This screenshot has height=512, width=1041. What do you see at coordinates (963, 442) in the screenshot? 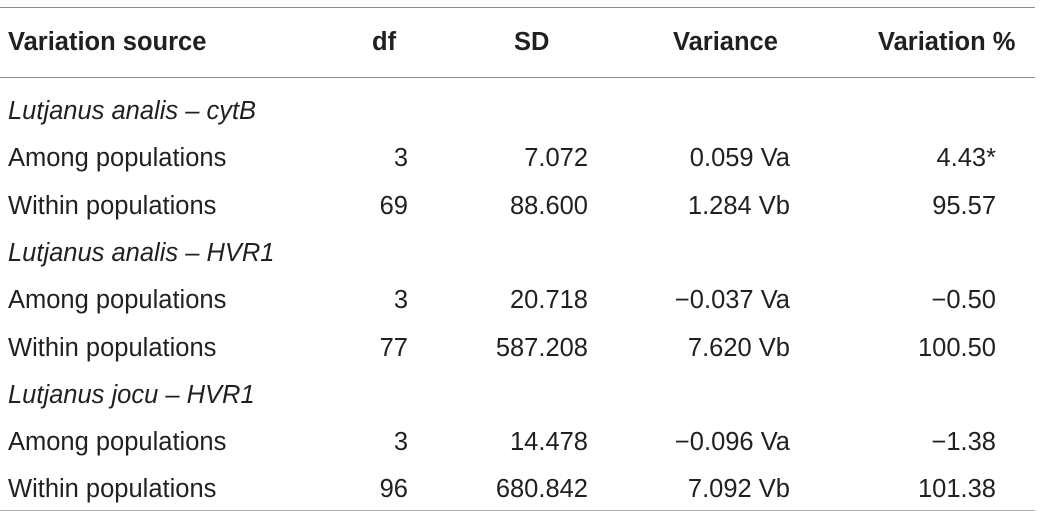
I see `cell-variation-percent: −1.38` at bounding box center [963, 442].